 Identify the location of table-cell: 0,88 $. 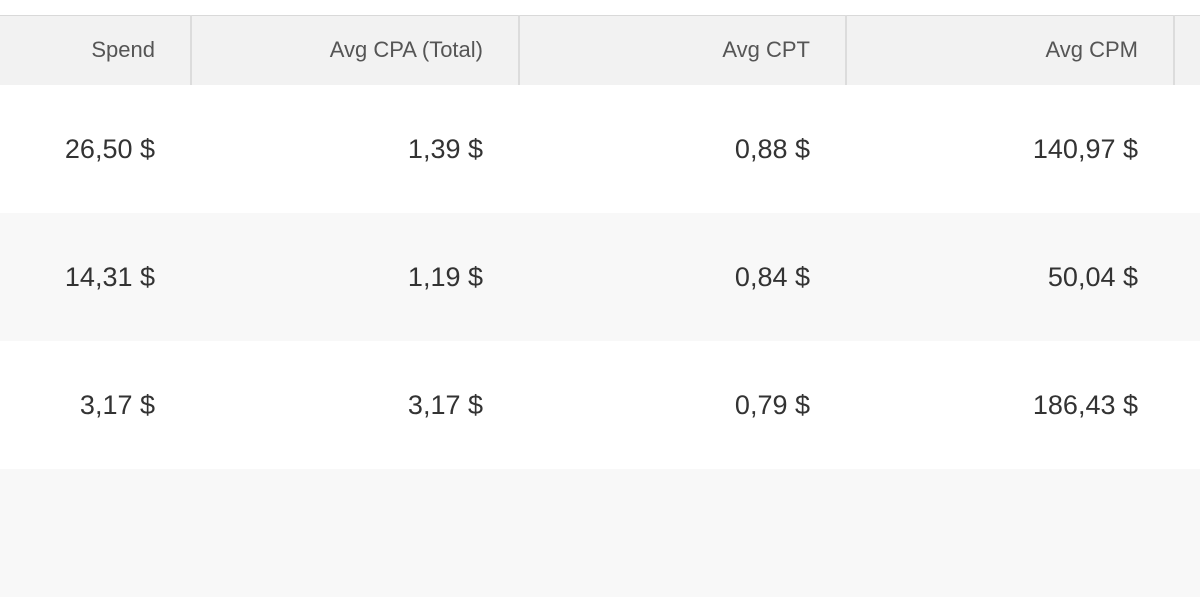
(772, 149).